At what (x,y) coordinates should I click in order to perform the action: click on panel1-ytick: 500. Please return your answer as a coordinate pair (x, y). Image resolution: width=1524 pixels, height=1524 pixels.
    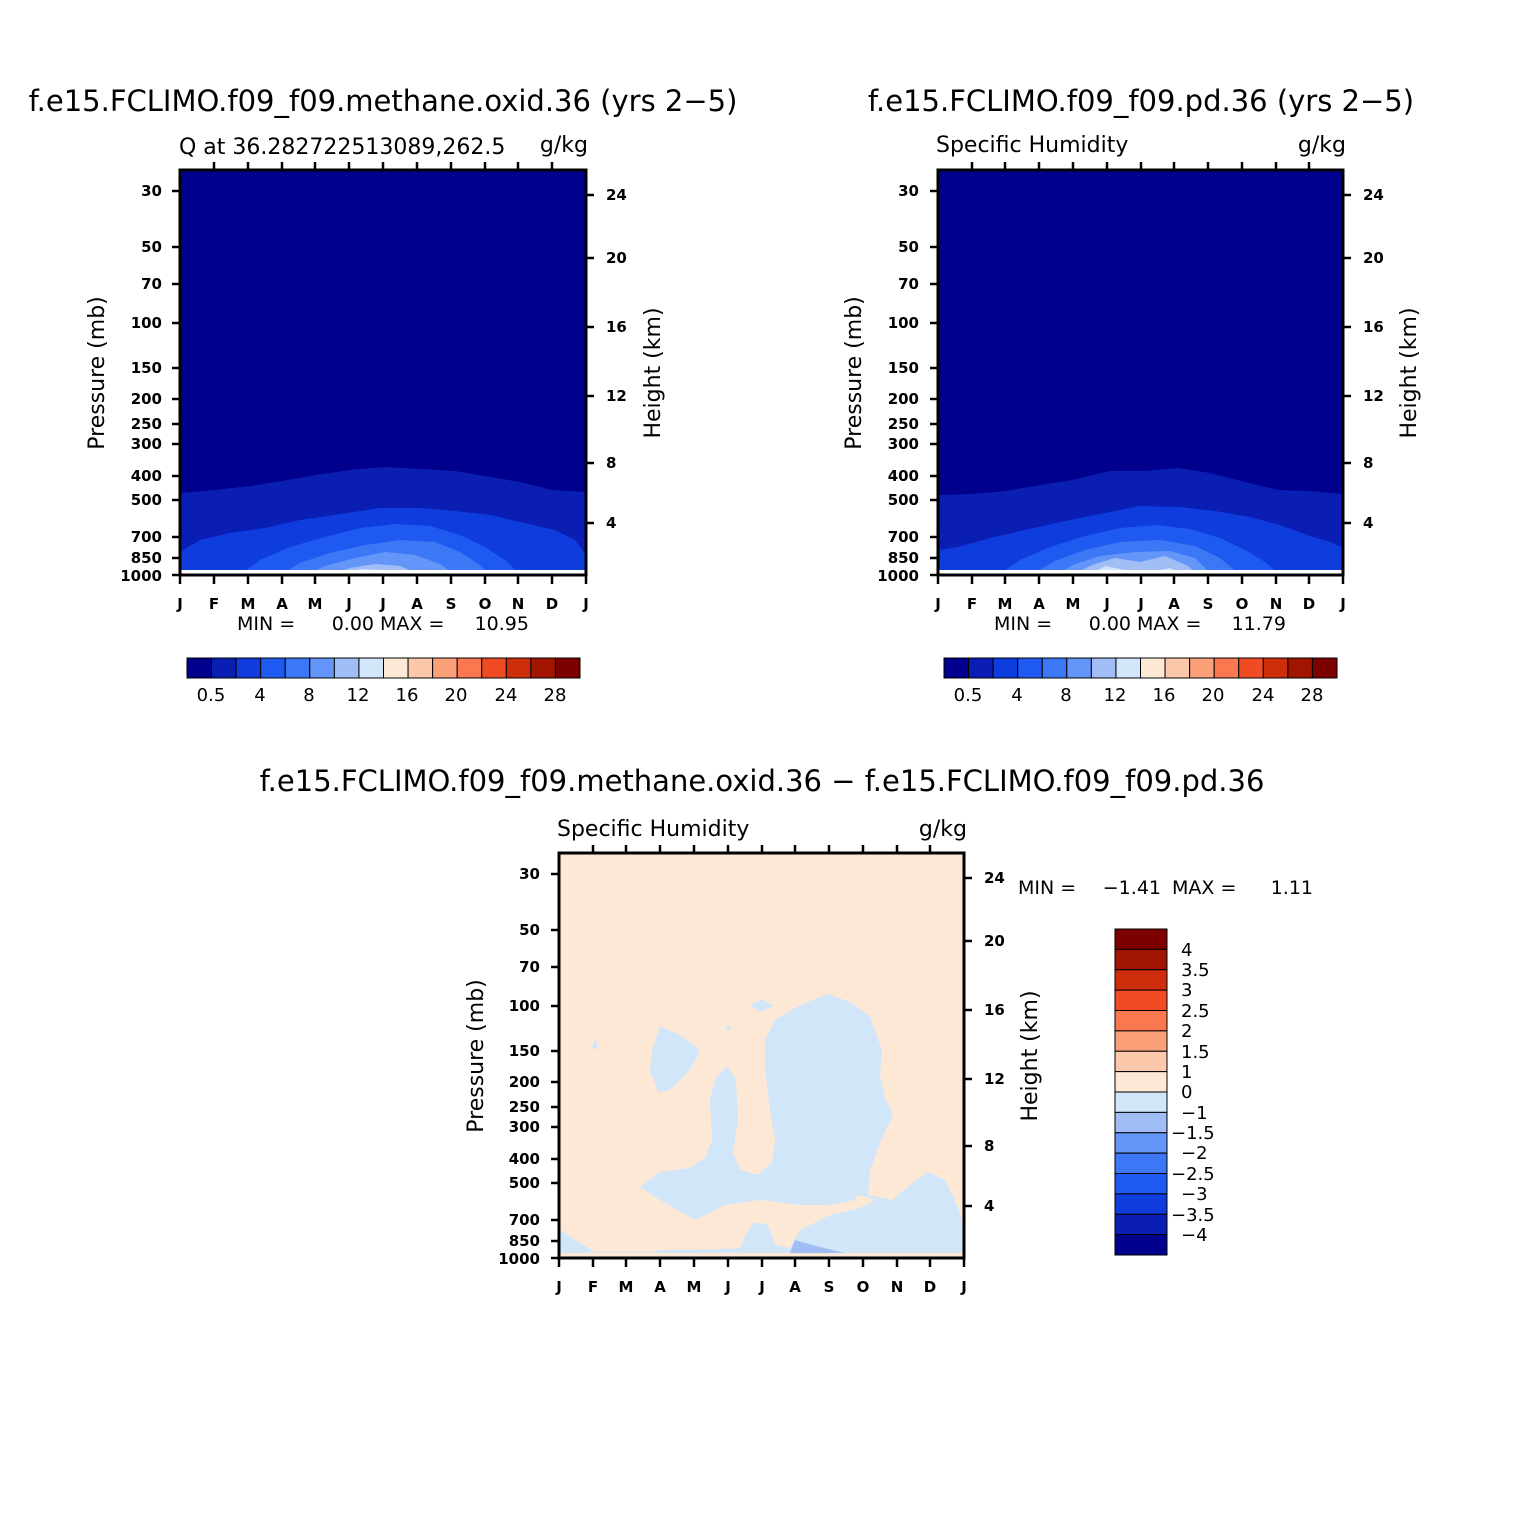
    Looking at the image, I should click on (146, 500).